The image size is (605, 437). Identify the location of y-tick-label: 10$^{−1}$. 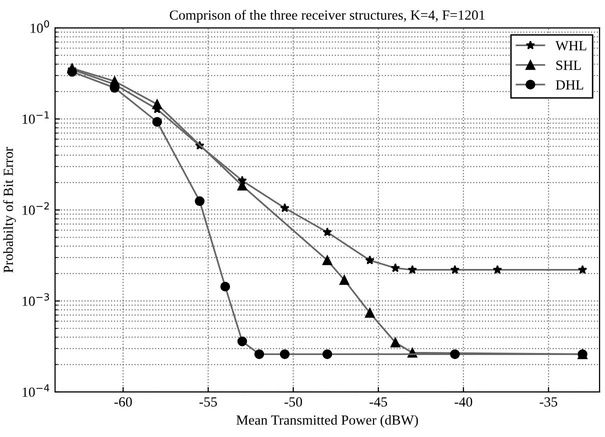
(35, 117).